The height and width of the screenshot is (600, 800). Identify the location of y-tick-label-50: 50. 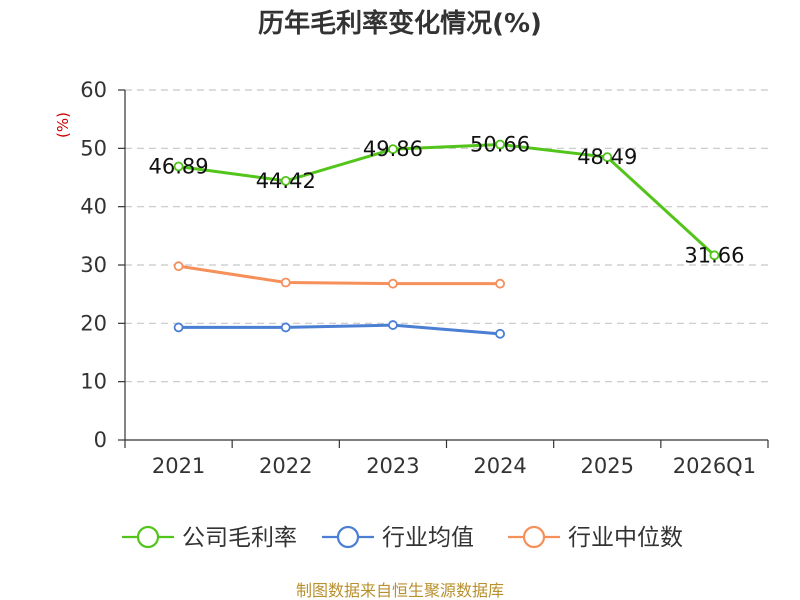
(93, 148).